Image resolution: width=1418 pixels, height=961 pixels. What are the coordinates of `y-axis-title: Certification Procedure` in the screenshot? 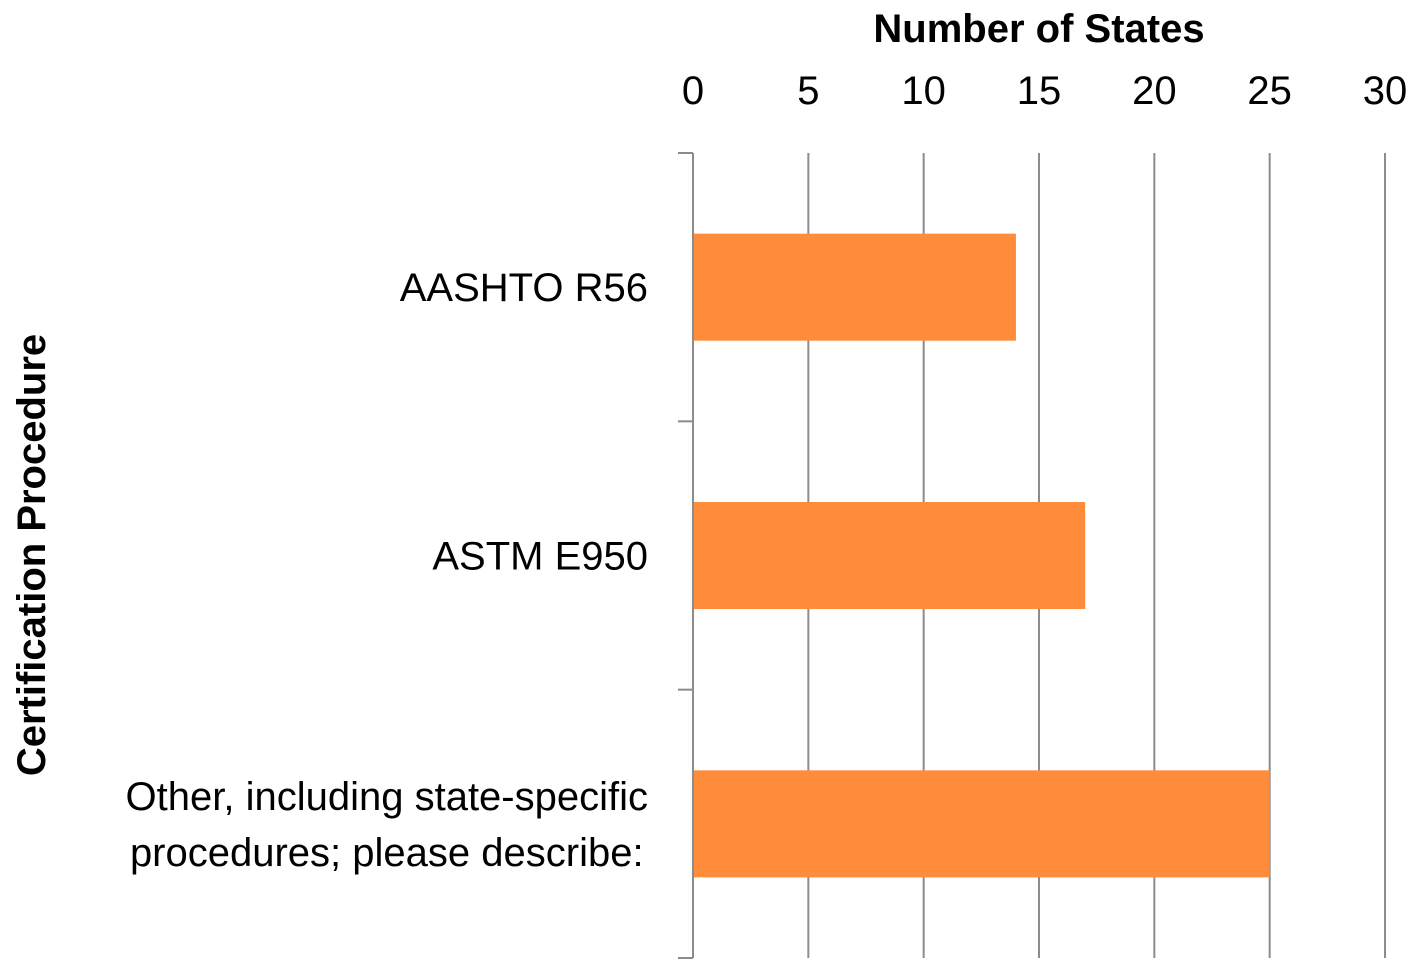 It's located at (32, 555).